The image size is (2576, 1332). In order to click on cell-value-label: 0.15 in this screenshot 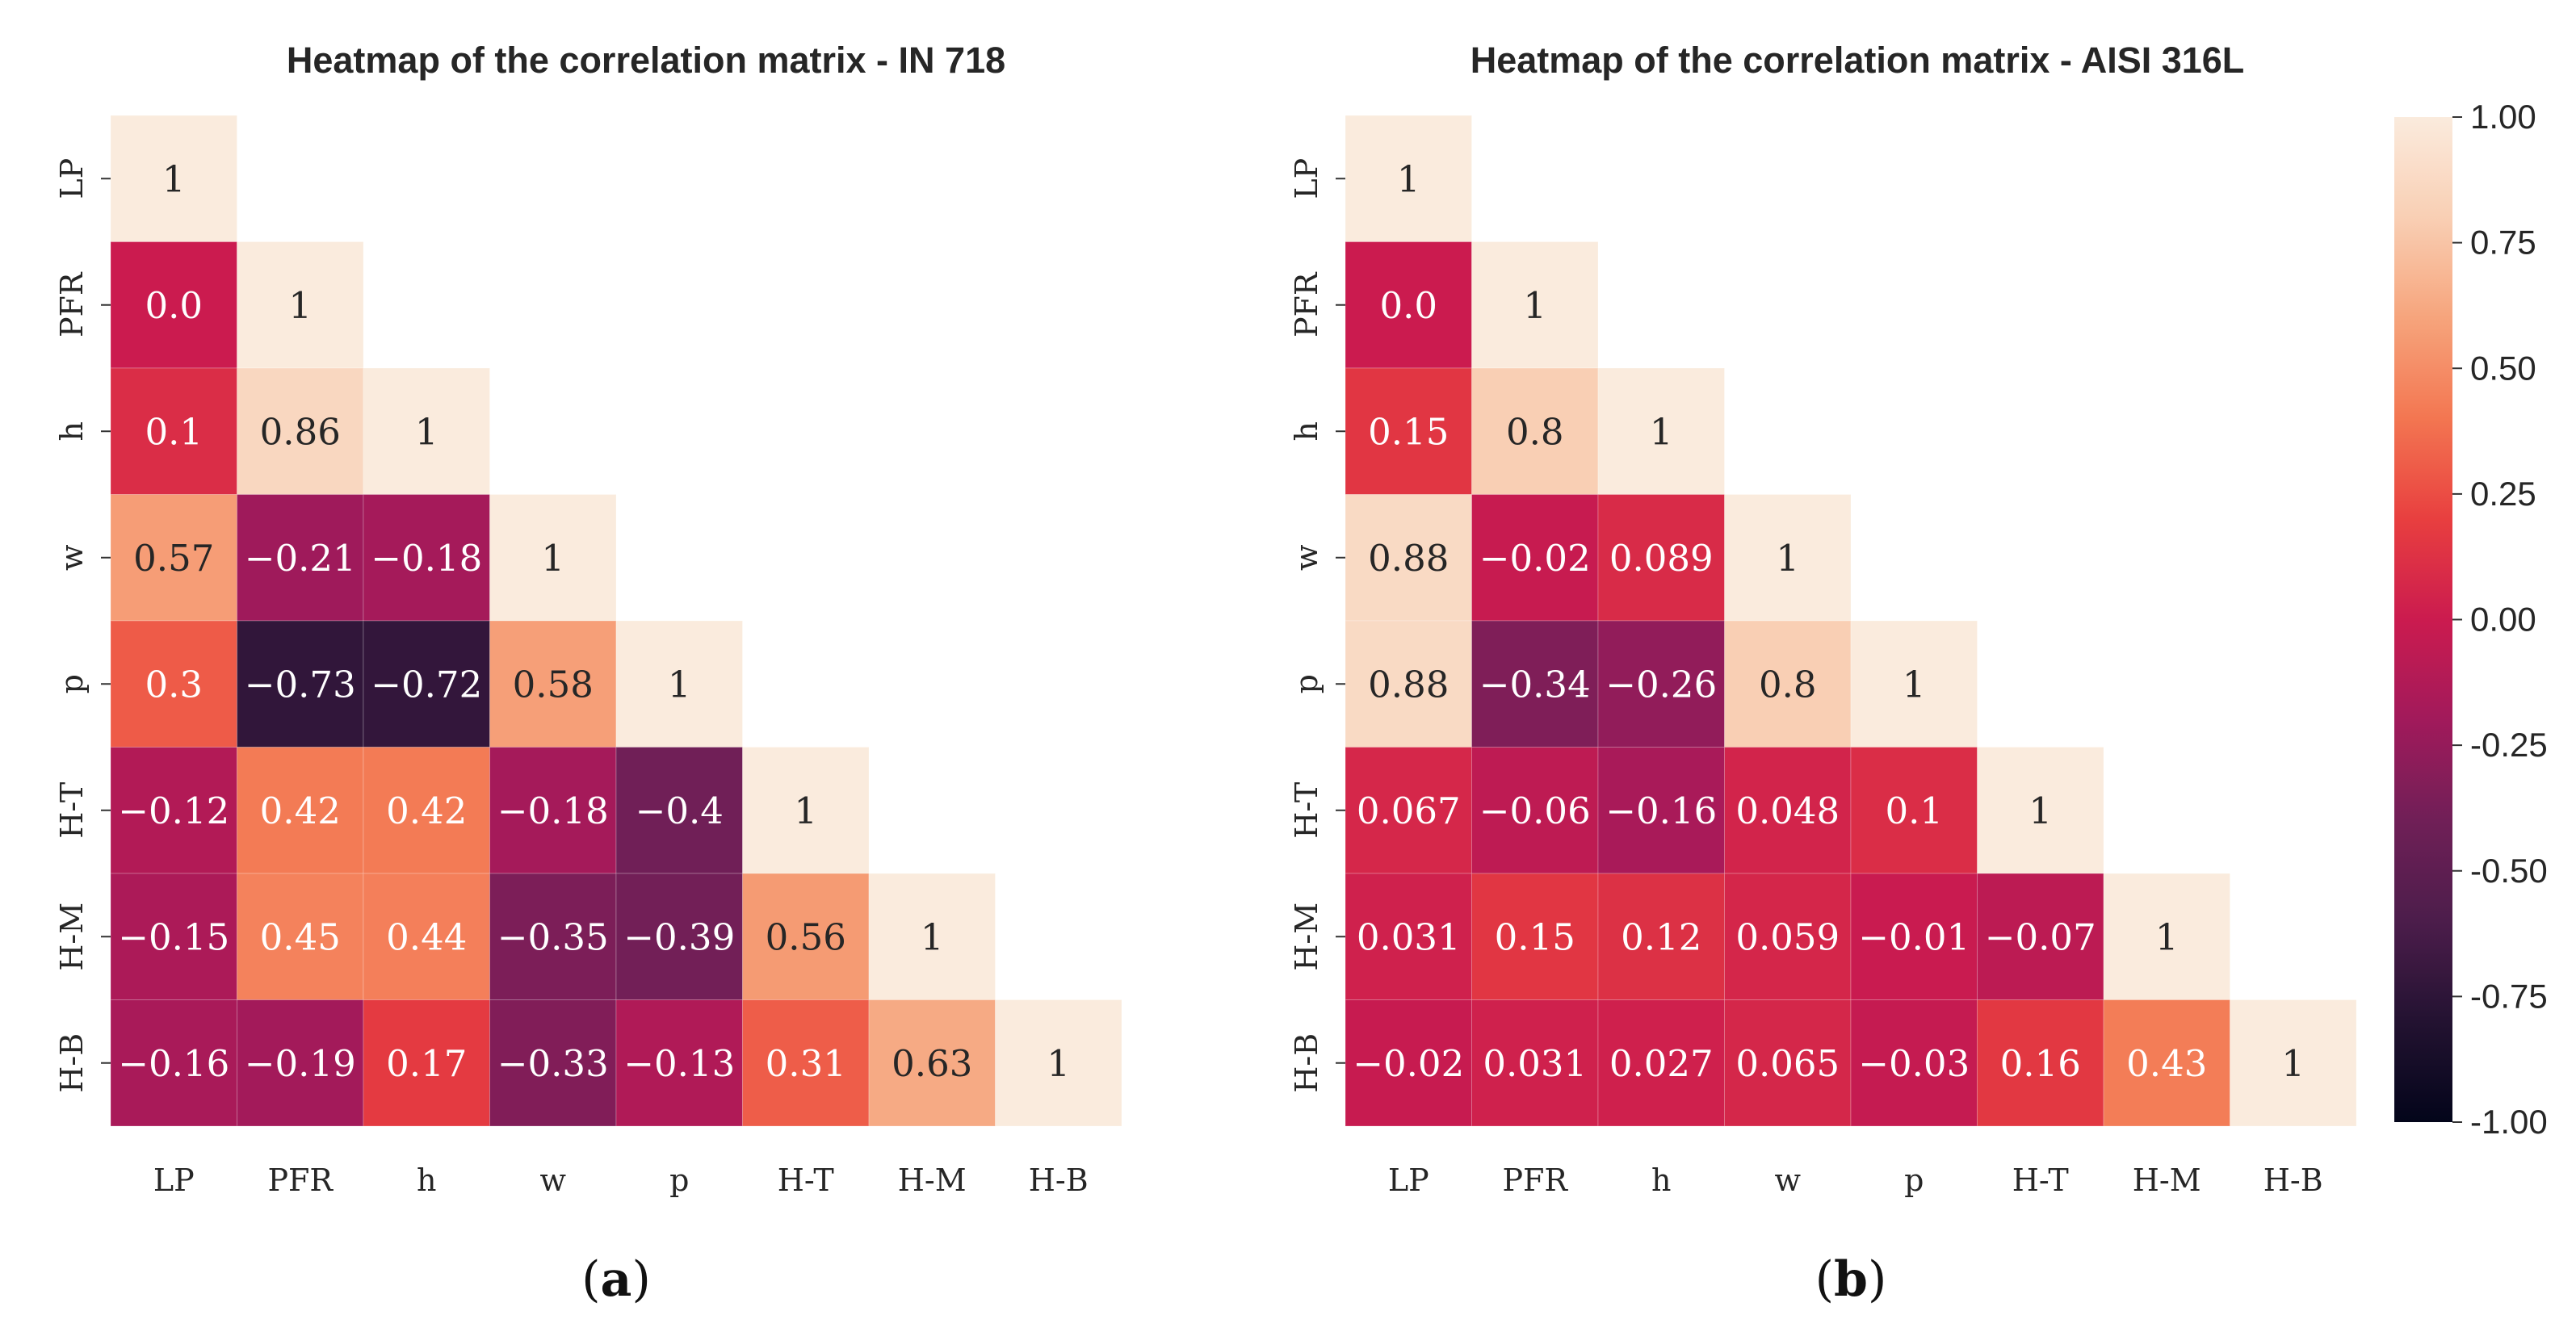, I will do `click(1408, 431)`.